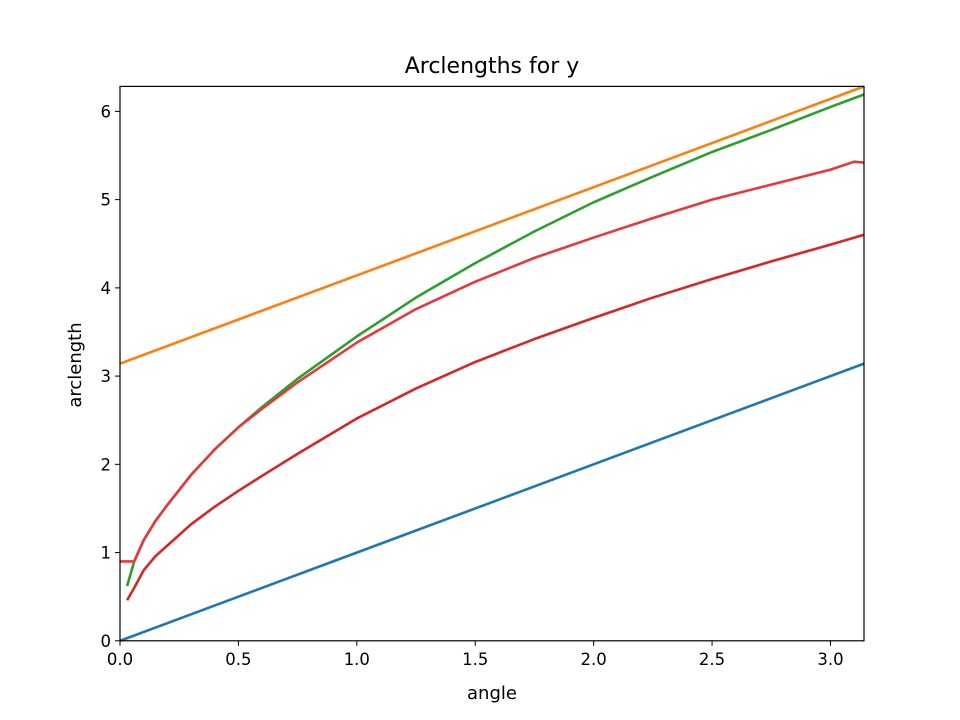 The image size is (960, 720). What do you see at coordinates (238, 659) in the screenshot?
I see `x-tick-label: 0.5` at bounding box center [238, 659].